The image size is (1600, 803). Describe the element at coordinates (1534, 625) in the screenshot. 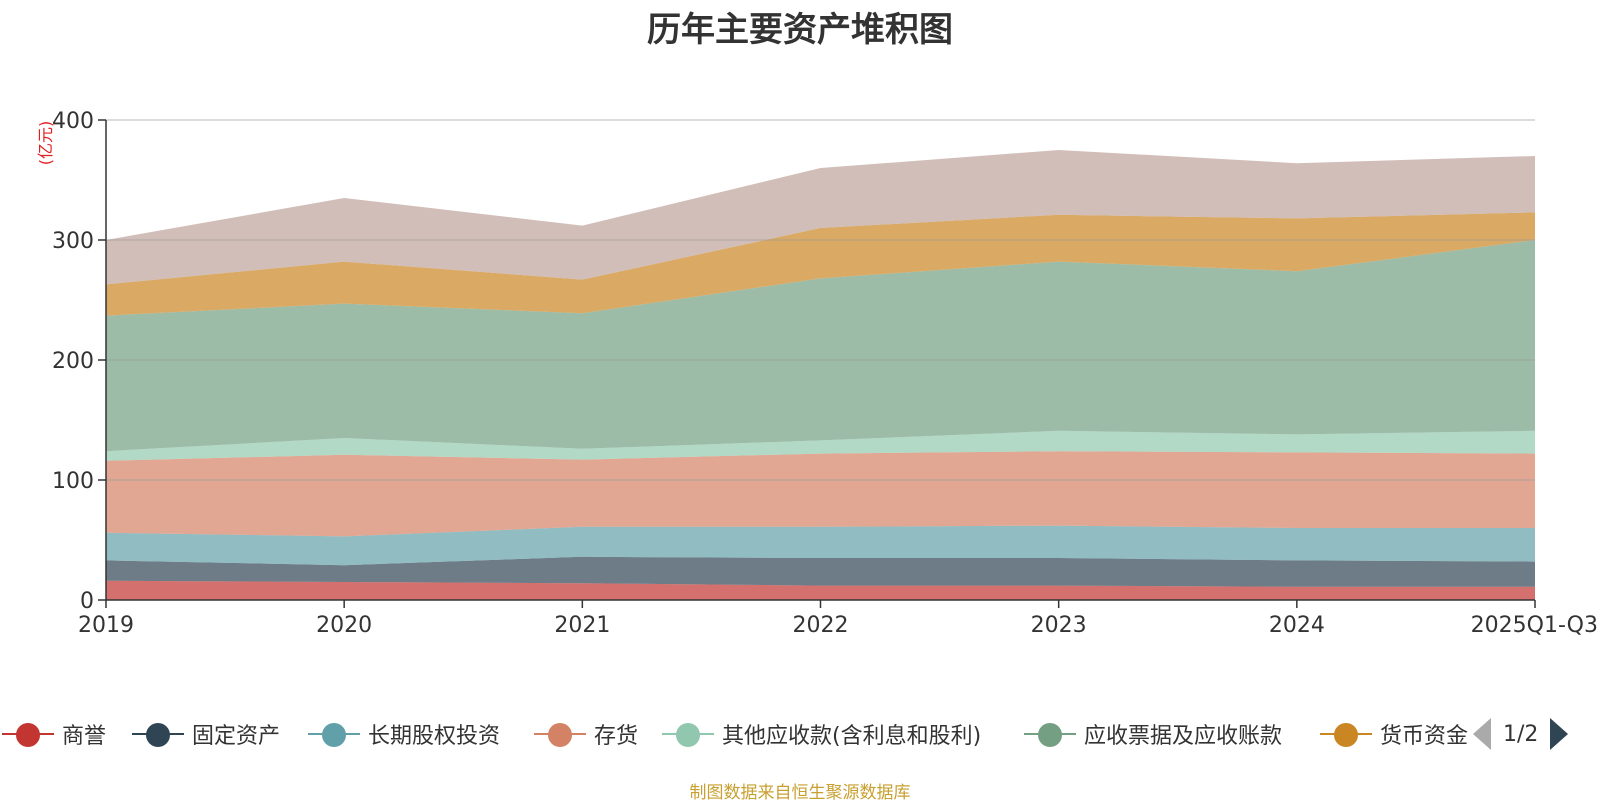

I see `x-tick-label-6: 2025Q1-Q3` at that location.